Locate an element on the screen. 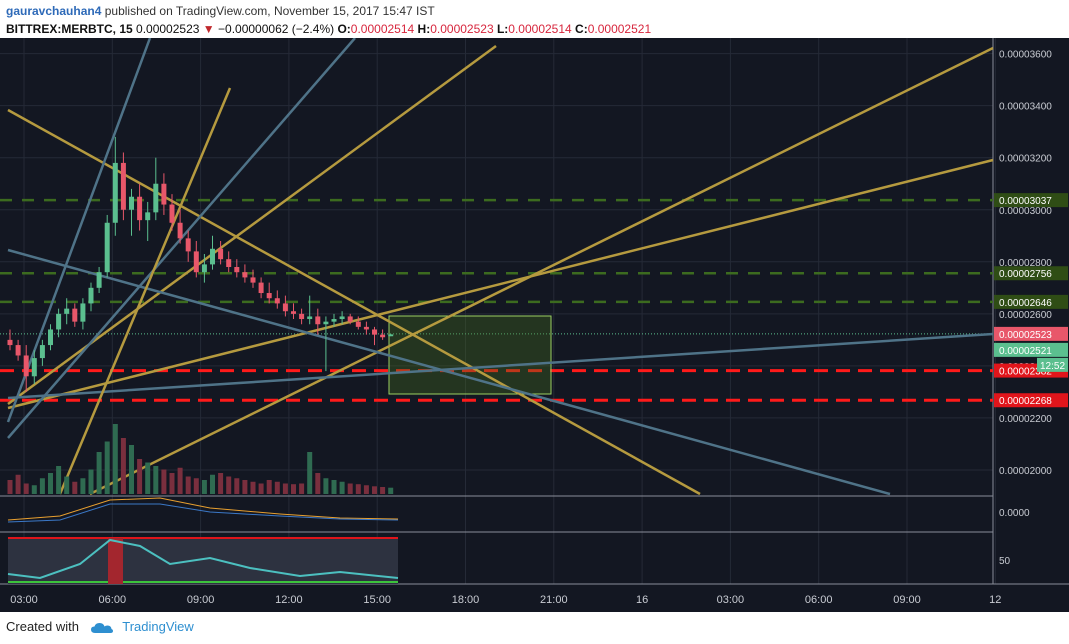 This screenshot has height=644, width=1069. volume-bars is located at coordinates (200, 459).